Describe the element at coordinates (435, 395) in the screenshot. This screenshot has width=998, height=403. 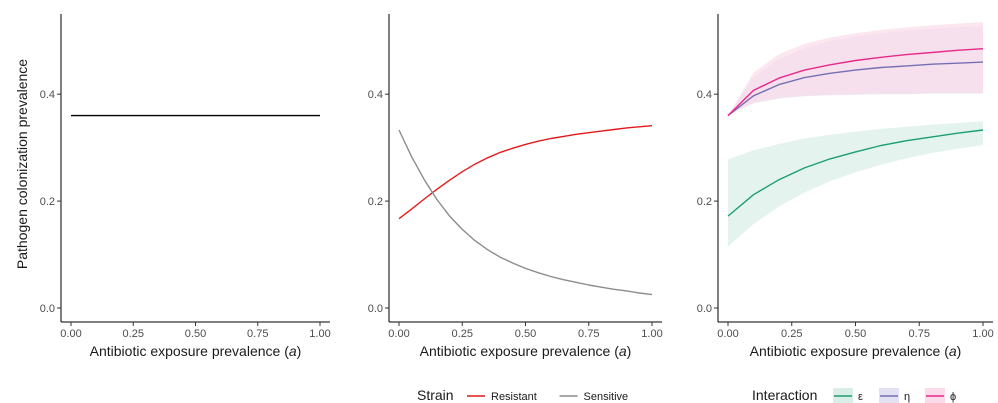
I see `legend-title: Strain` at that location.